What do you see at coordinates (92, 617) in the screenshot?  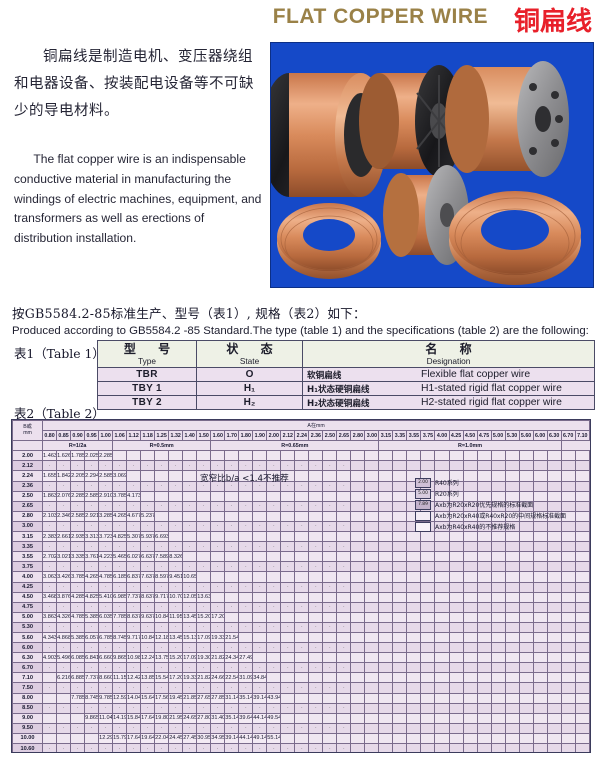 I see `spec-cell-value: 5.385` at bounding box center [92, 617].